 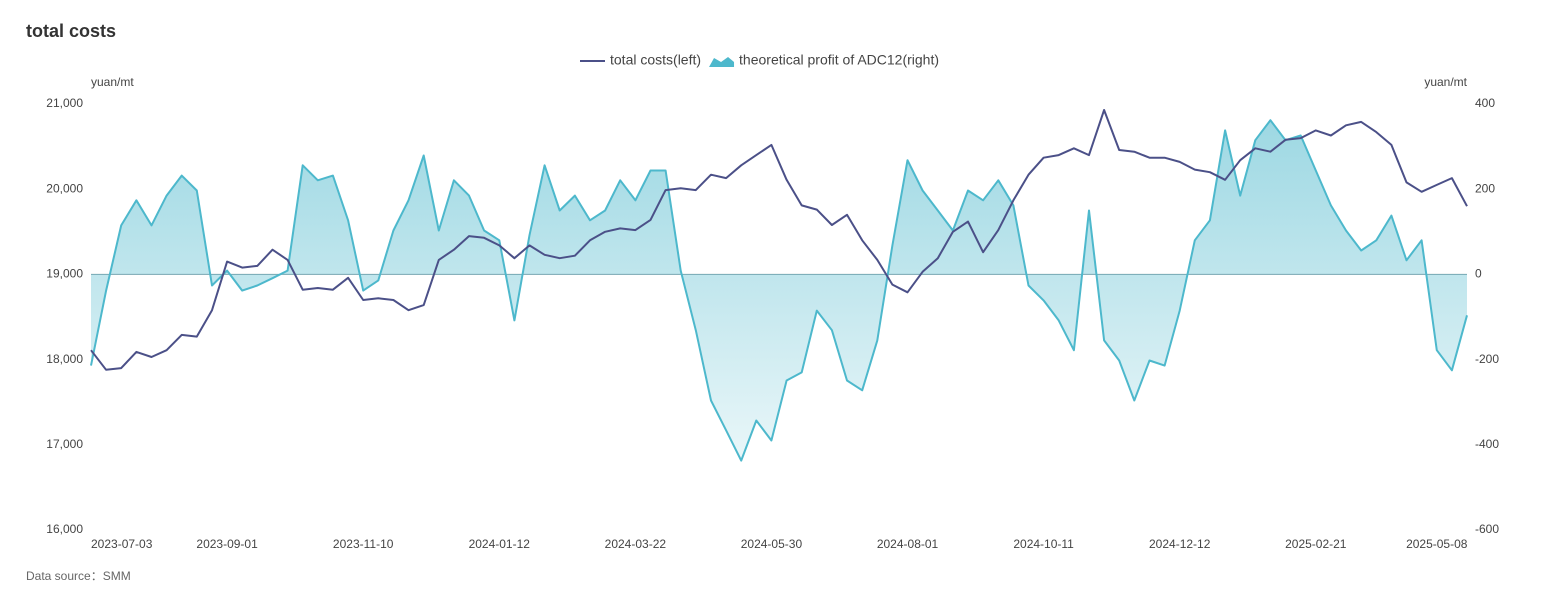 What do you see at coordinates (122, 544) in the screenshot?
I see `x-tick-label: 2023-07-03` at bounding box center [122, 544].